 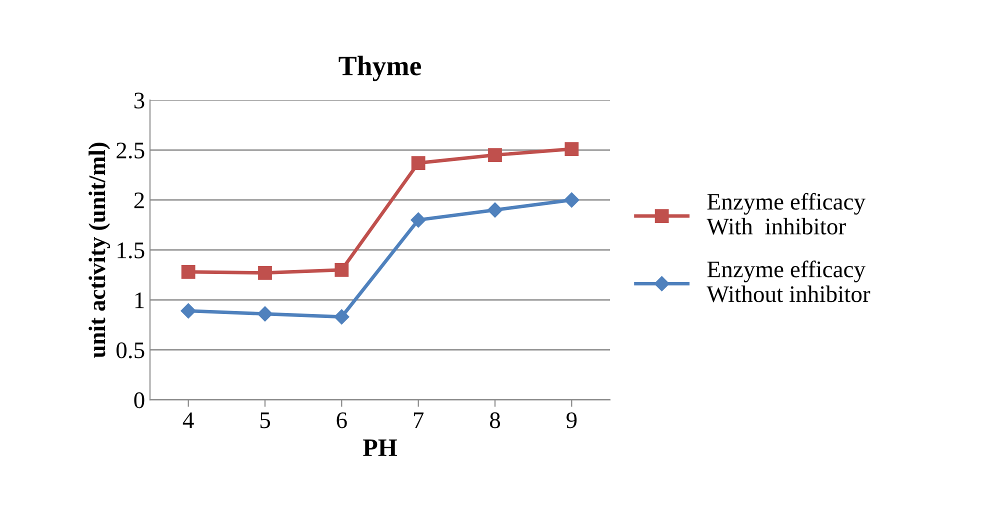 What do you see at coordinates (380, 448) in the screenshot?
I see `x-axis-title: PH` at bounding box center [380, 448].